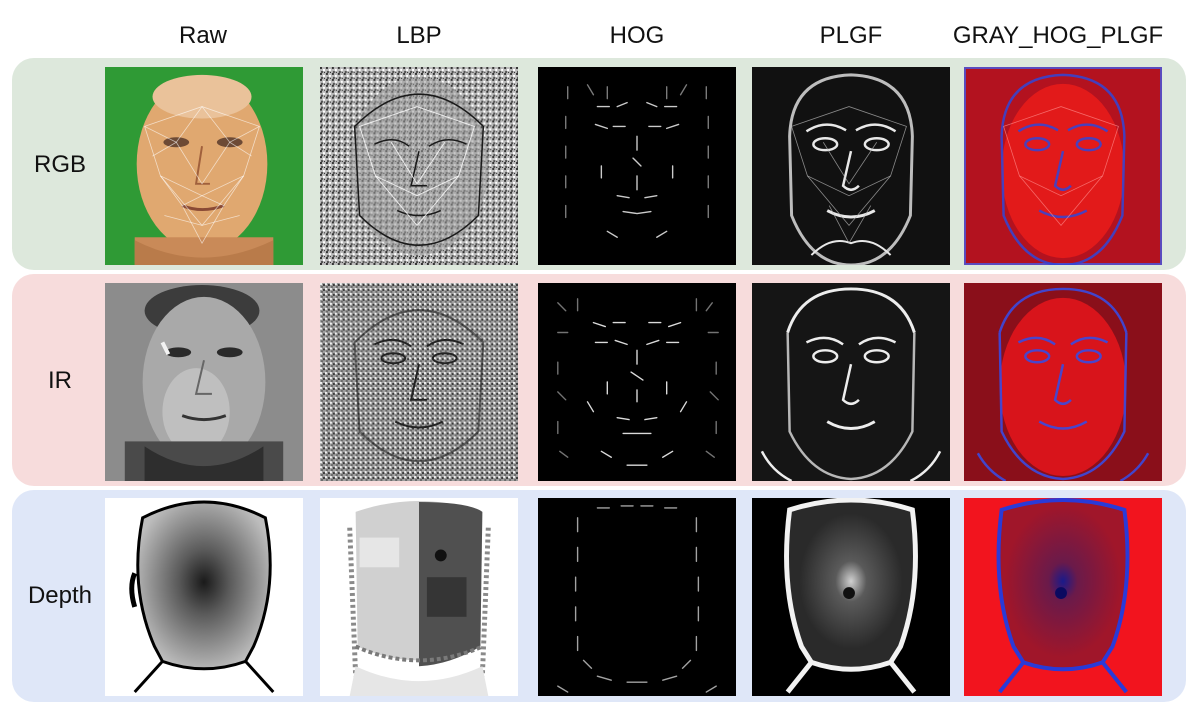  What do you see at coordinates (851, 382) in the screenshot?
I see `image-ir-plgf` at bounding box center [851, 382].